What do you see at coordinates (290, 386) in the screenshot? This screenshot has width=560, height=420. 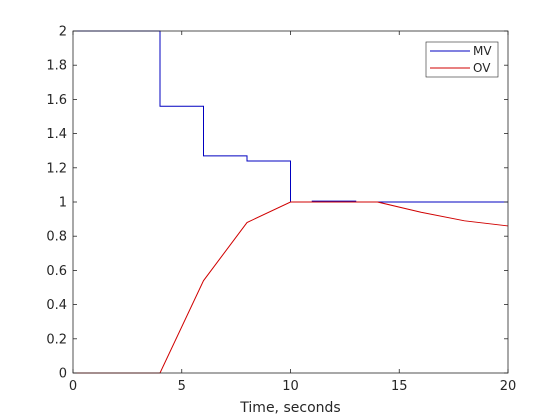 I see `x-tick-label: 10` at bounding box center [290, 386].